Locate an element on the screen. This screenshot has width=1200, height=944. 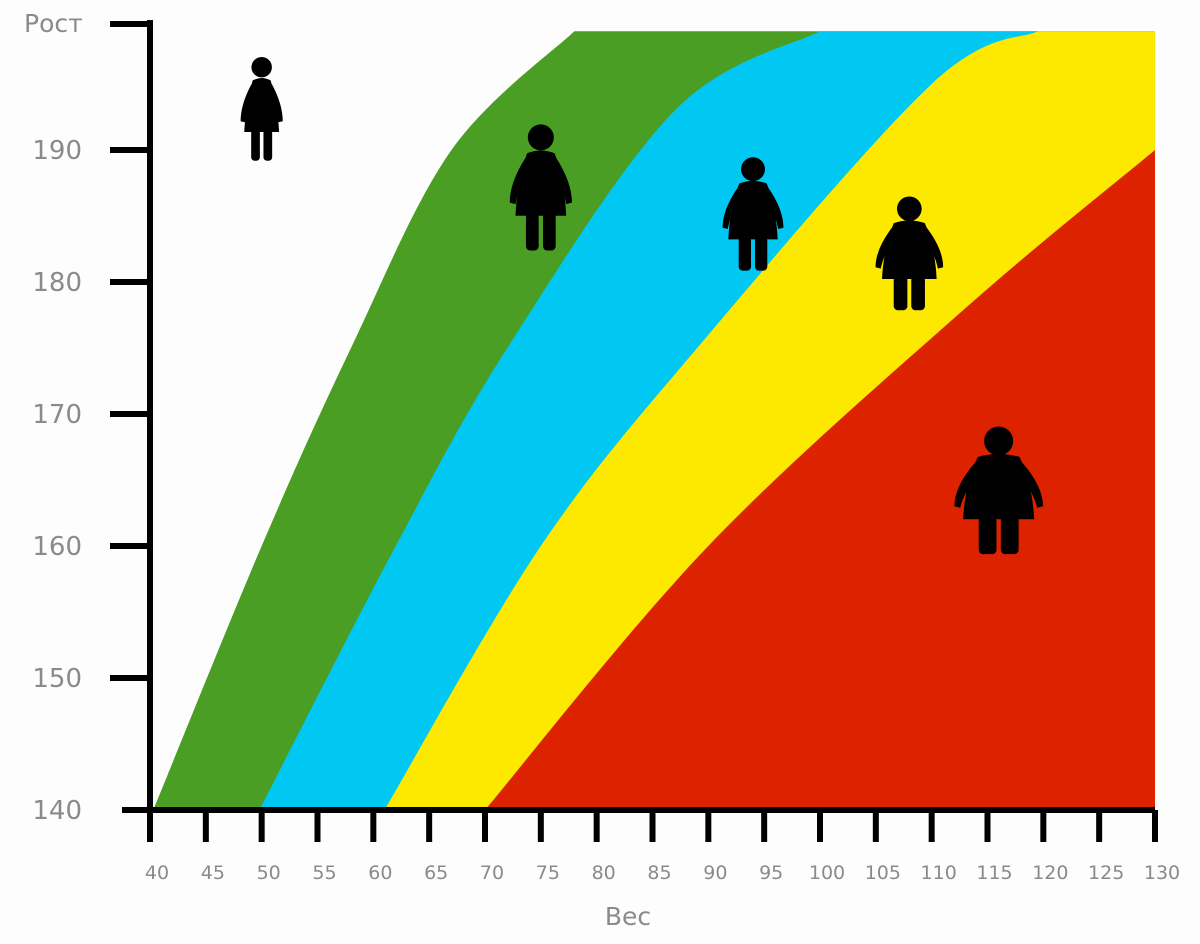
x-tick-label: 60 is located at coordinates (380, 873).